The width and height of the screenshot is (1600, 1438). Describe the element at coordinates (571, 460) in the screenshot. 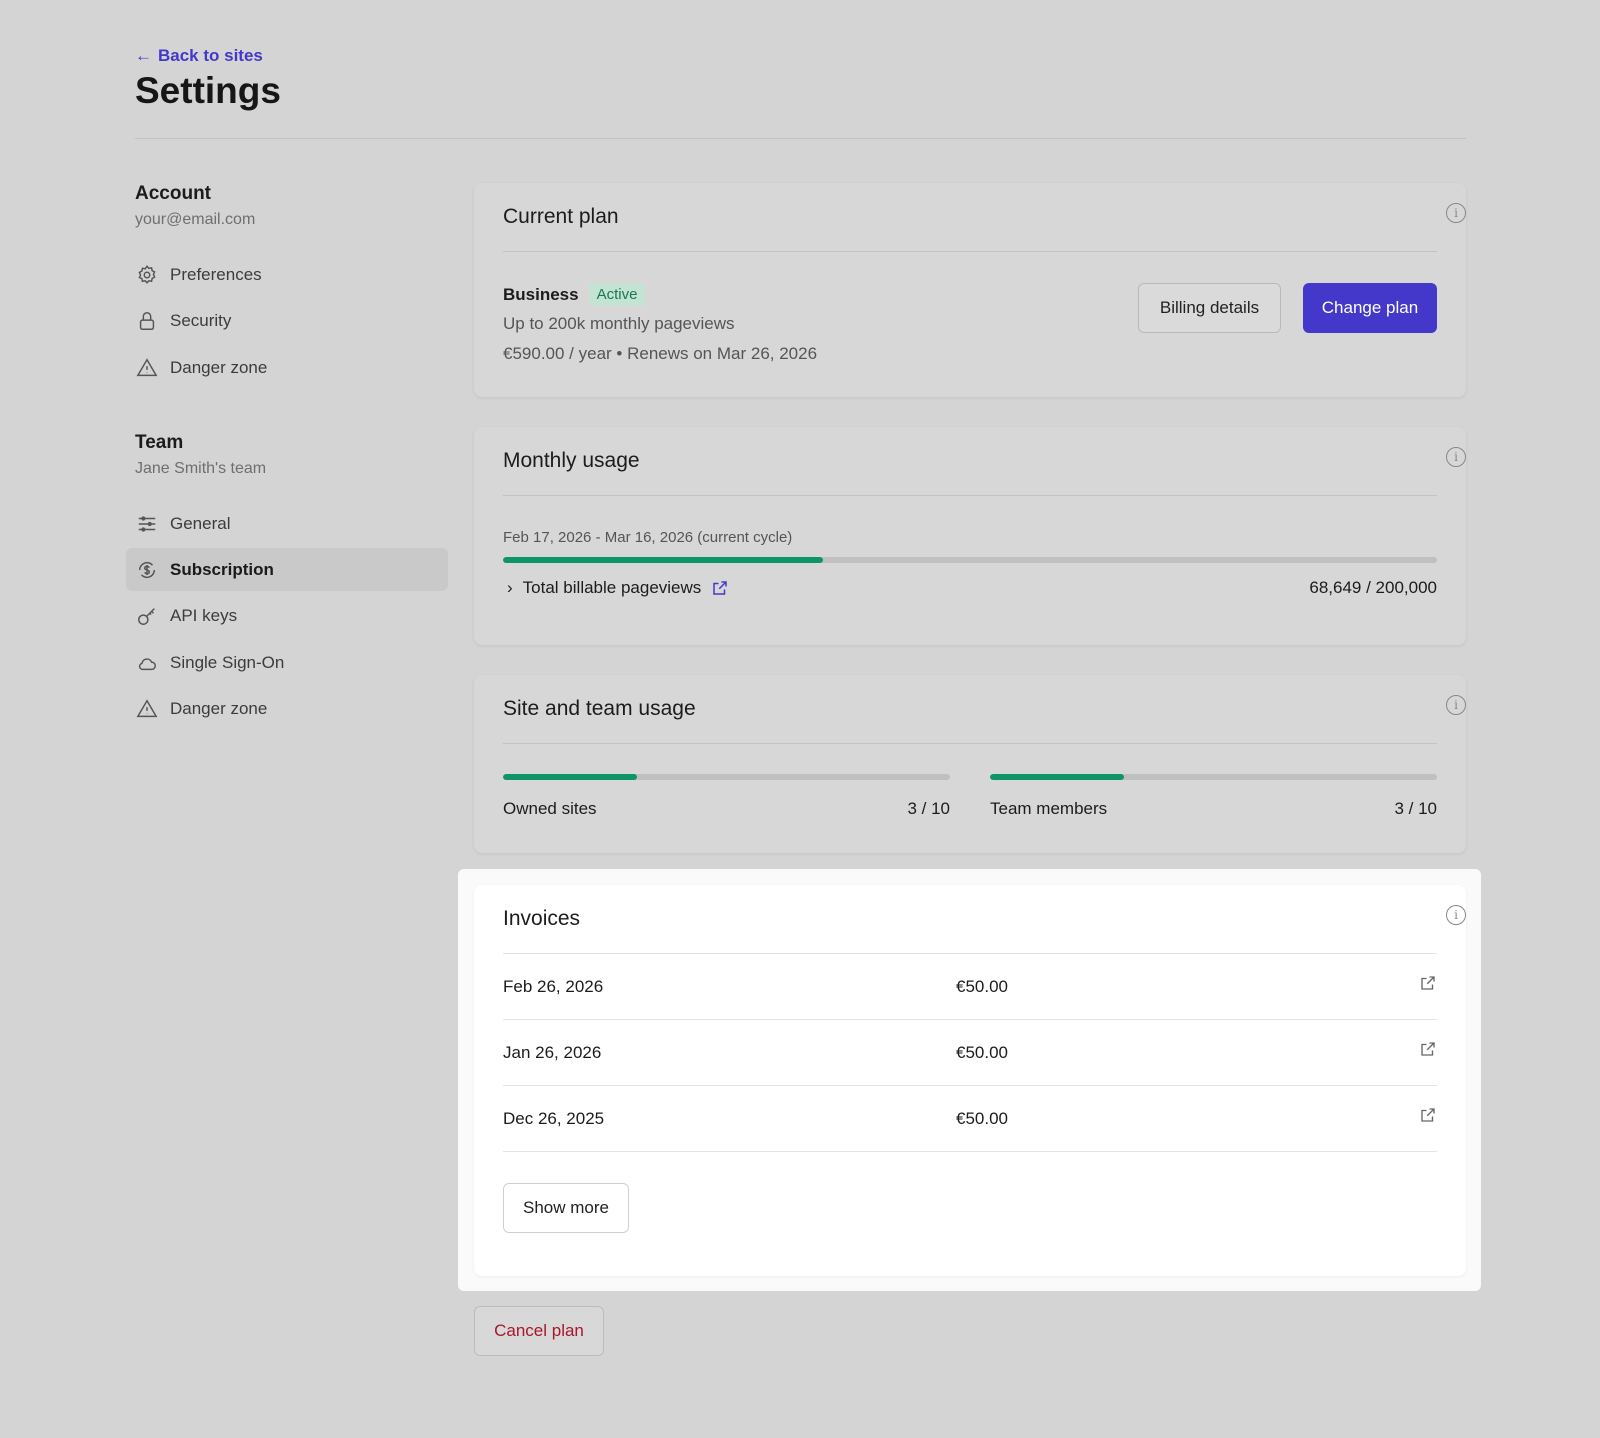

I see `card-title: Monthly usage` at that location.